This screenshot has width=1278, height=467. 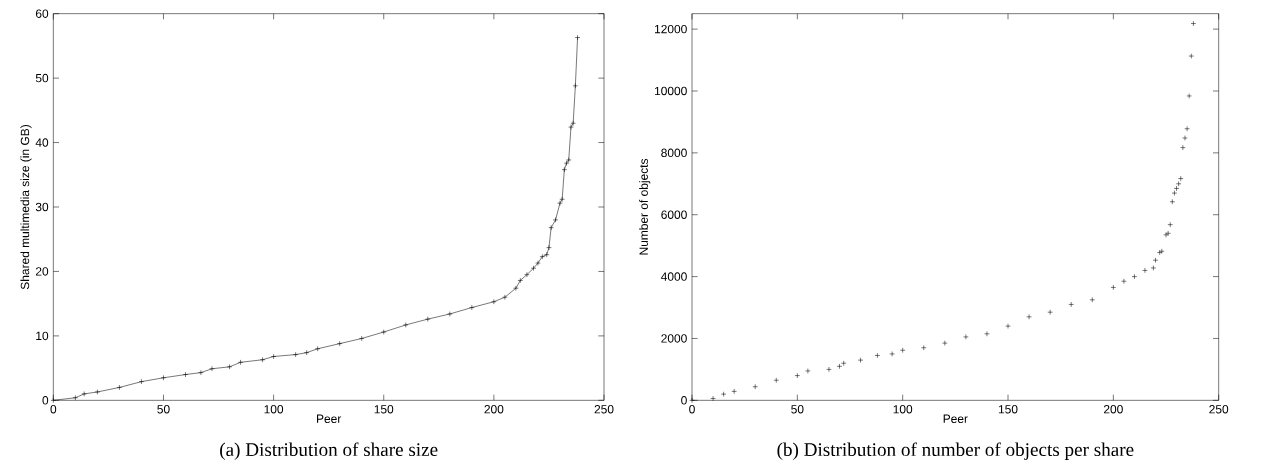 What do you see at coordinates (42, 78) in the screenshot?
I see `y-tick-label: 50` at bounding box center [42, 78].